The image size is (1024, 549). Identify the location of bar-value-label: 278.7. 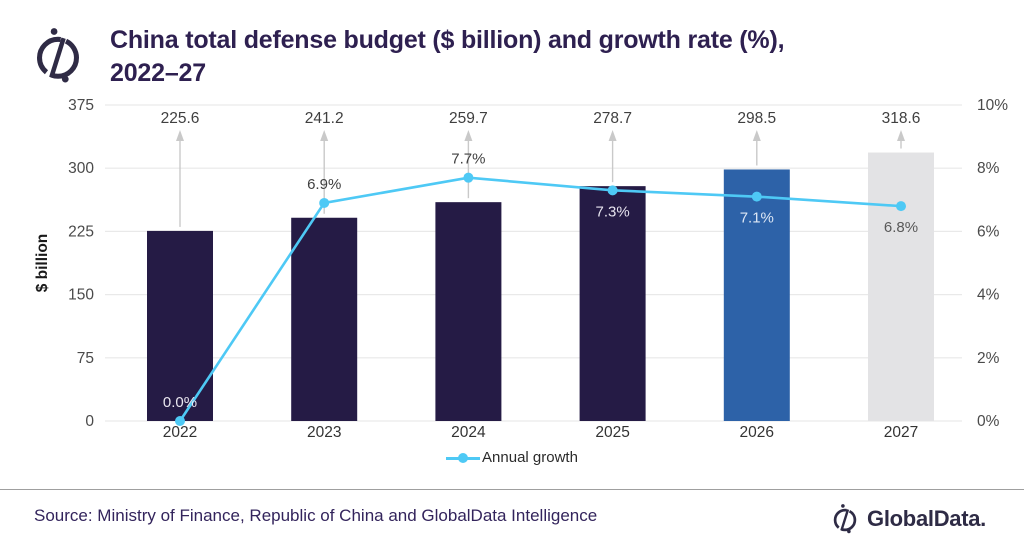
(612, 118).